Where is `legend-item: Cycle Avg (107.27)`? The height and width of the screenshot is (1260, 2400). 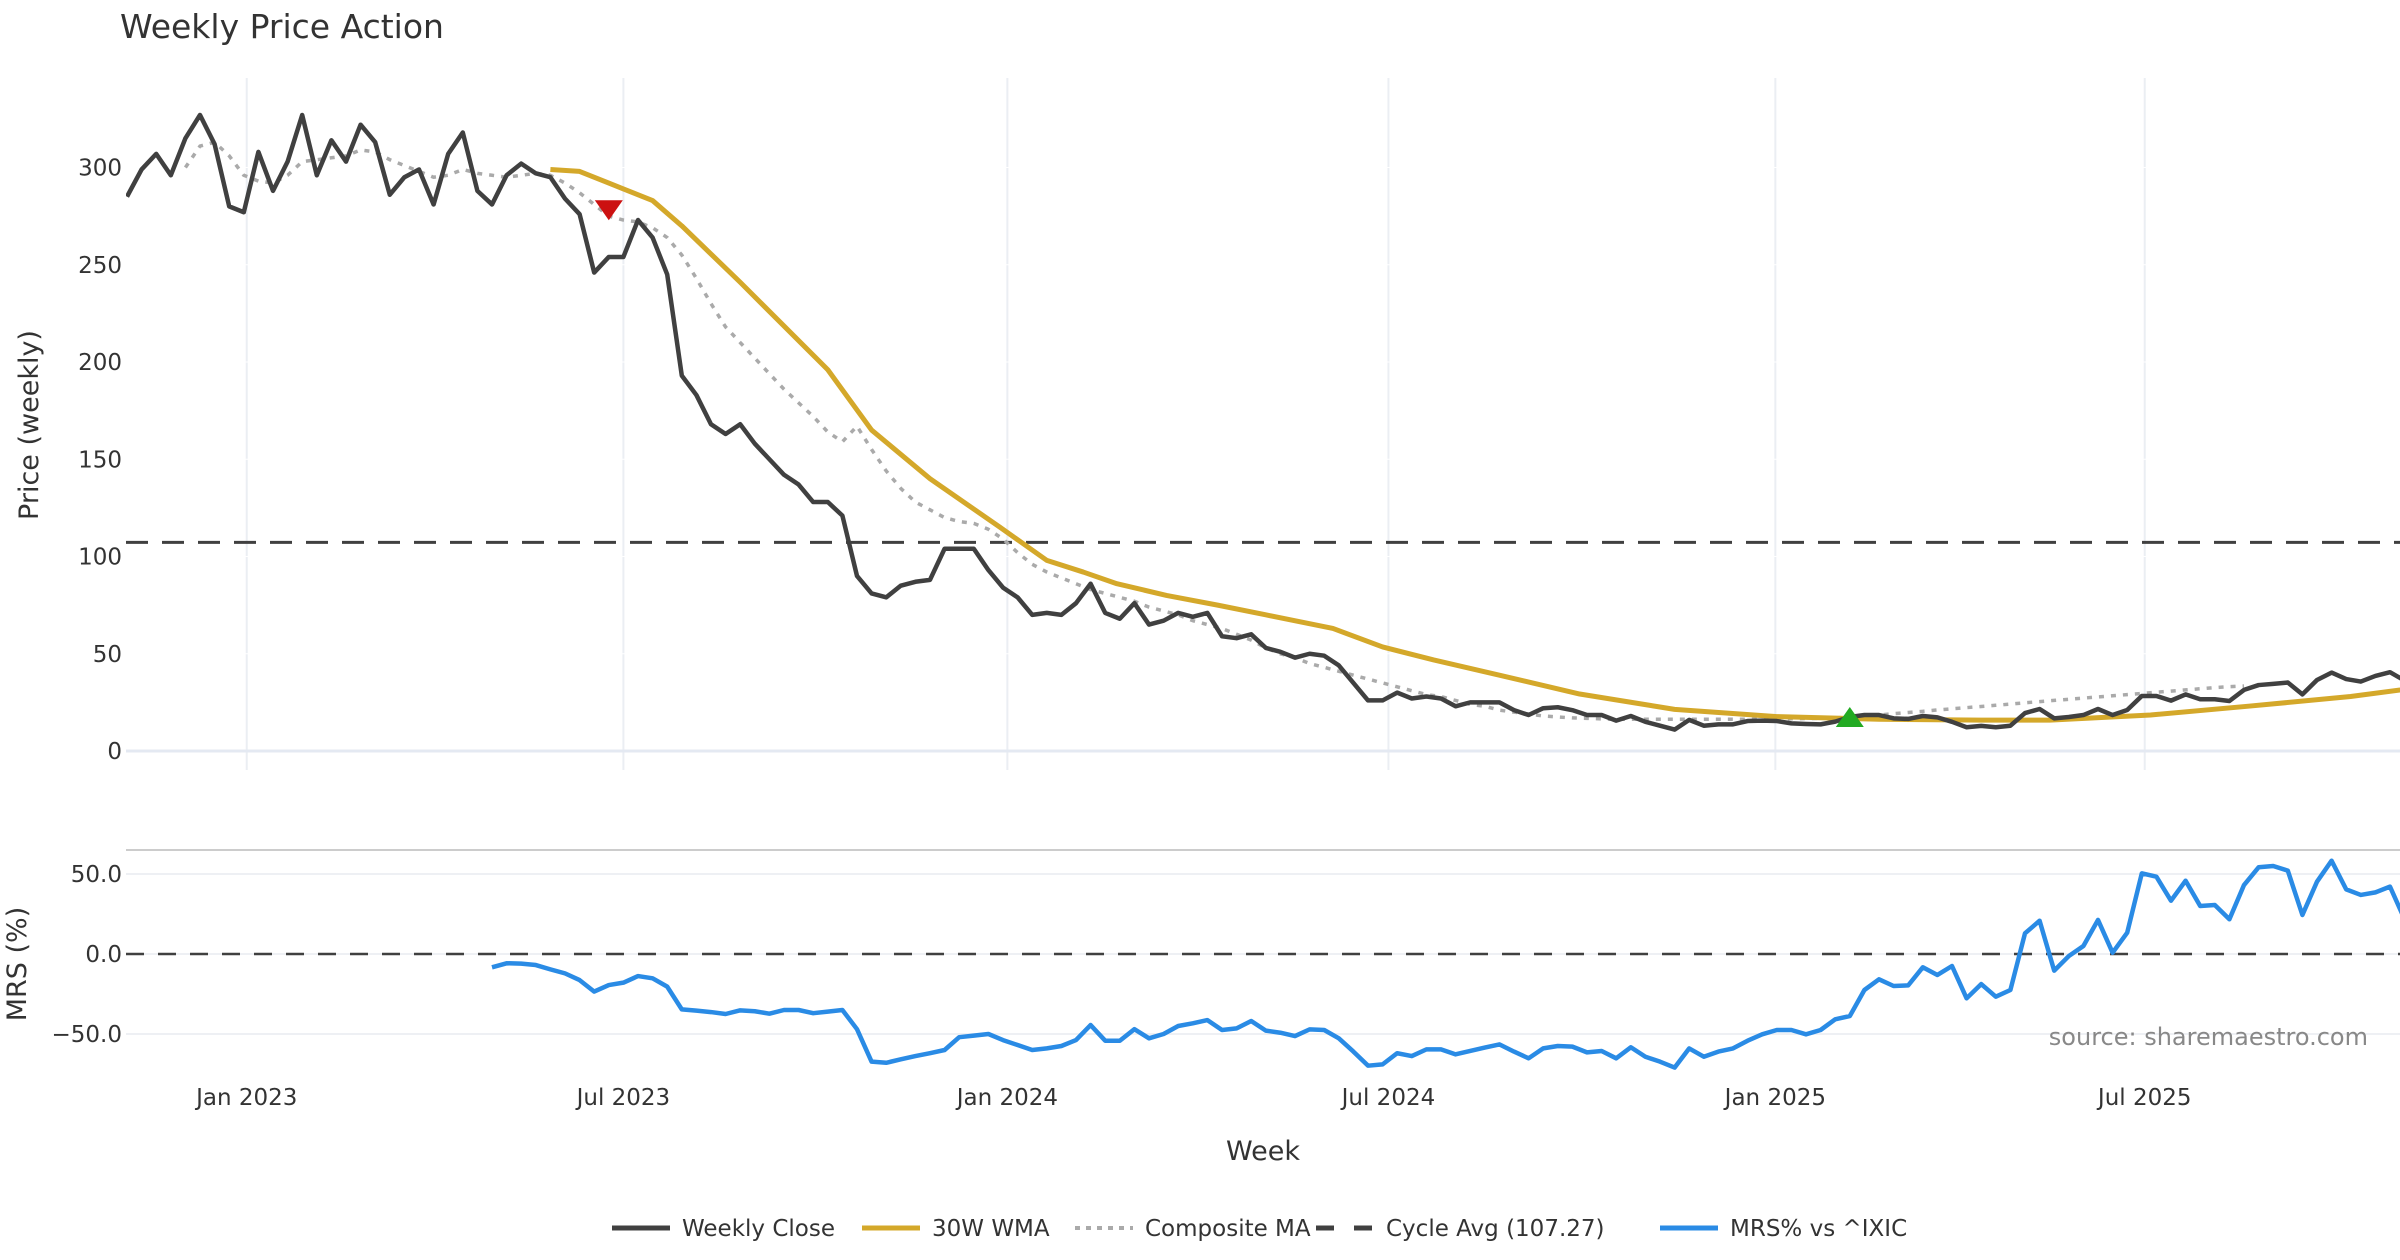 legend-item: Cycle Avg (107.27) is located at coordinates (1460, 1229).